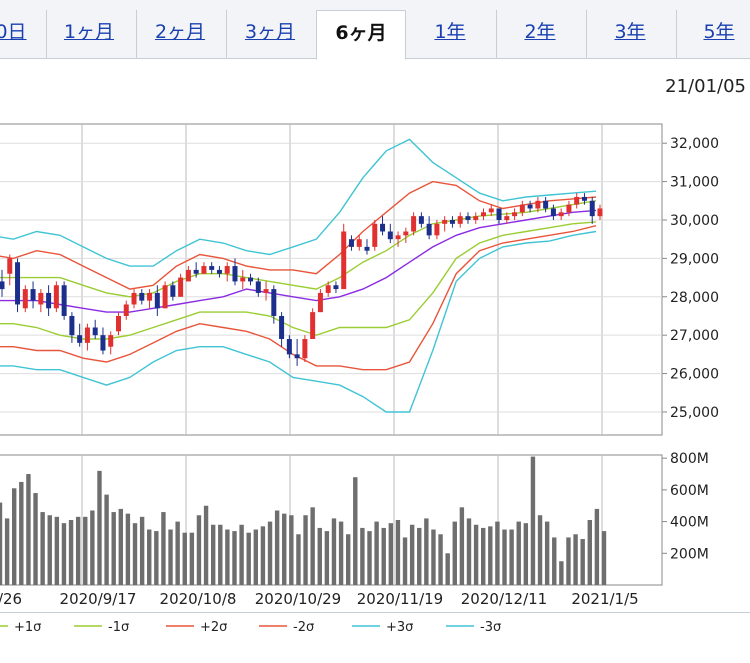 This screenshot has width=750, height=663. What do you see at coordinates (375, 612) in the screenshot?
I see `divider` at bounding box center [375, 612].